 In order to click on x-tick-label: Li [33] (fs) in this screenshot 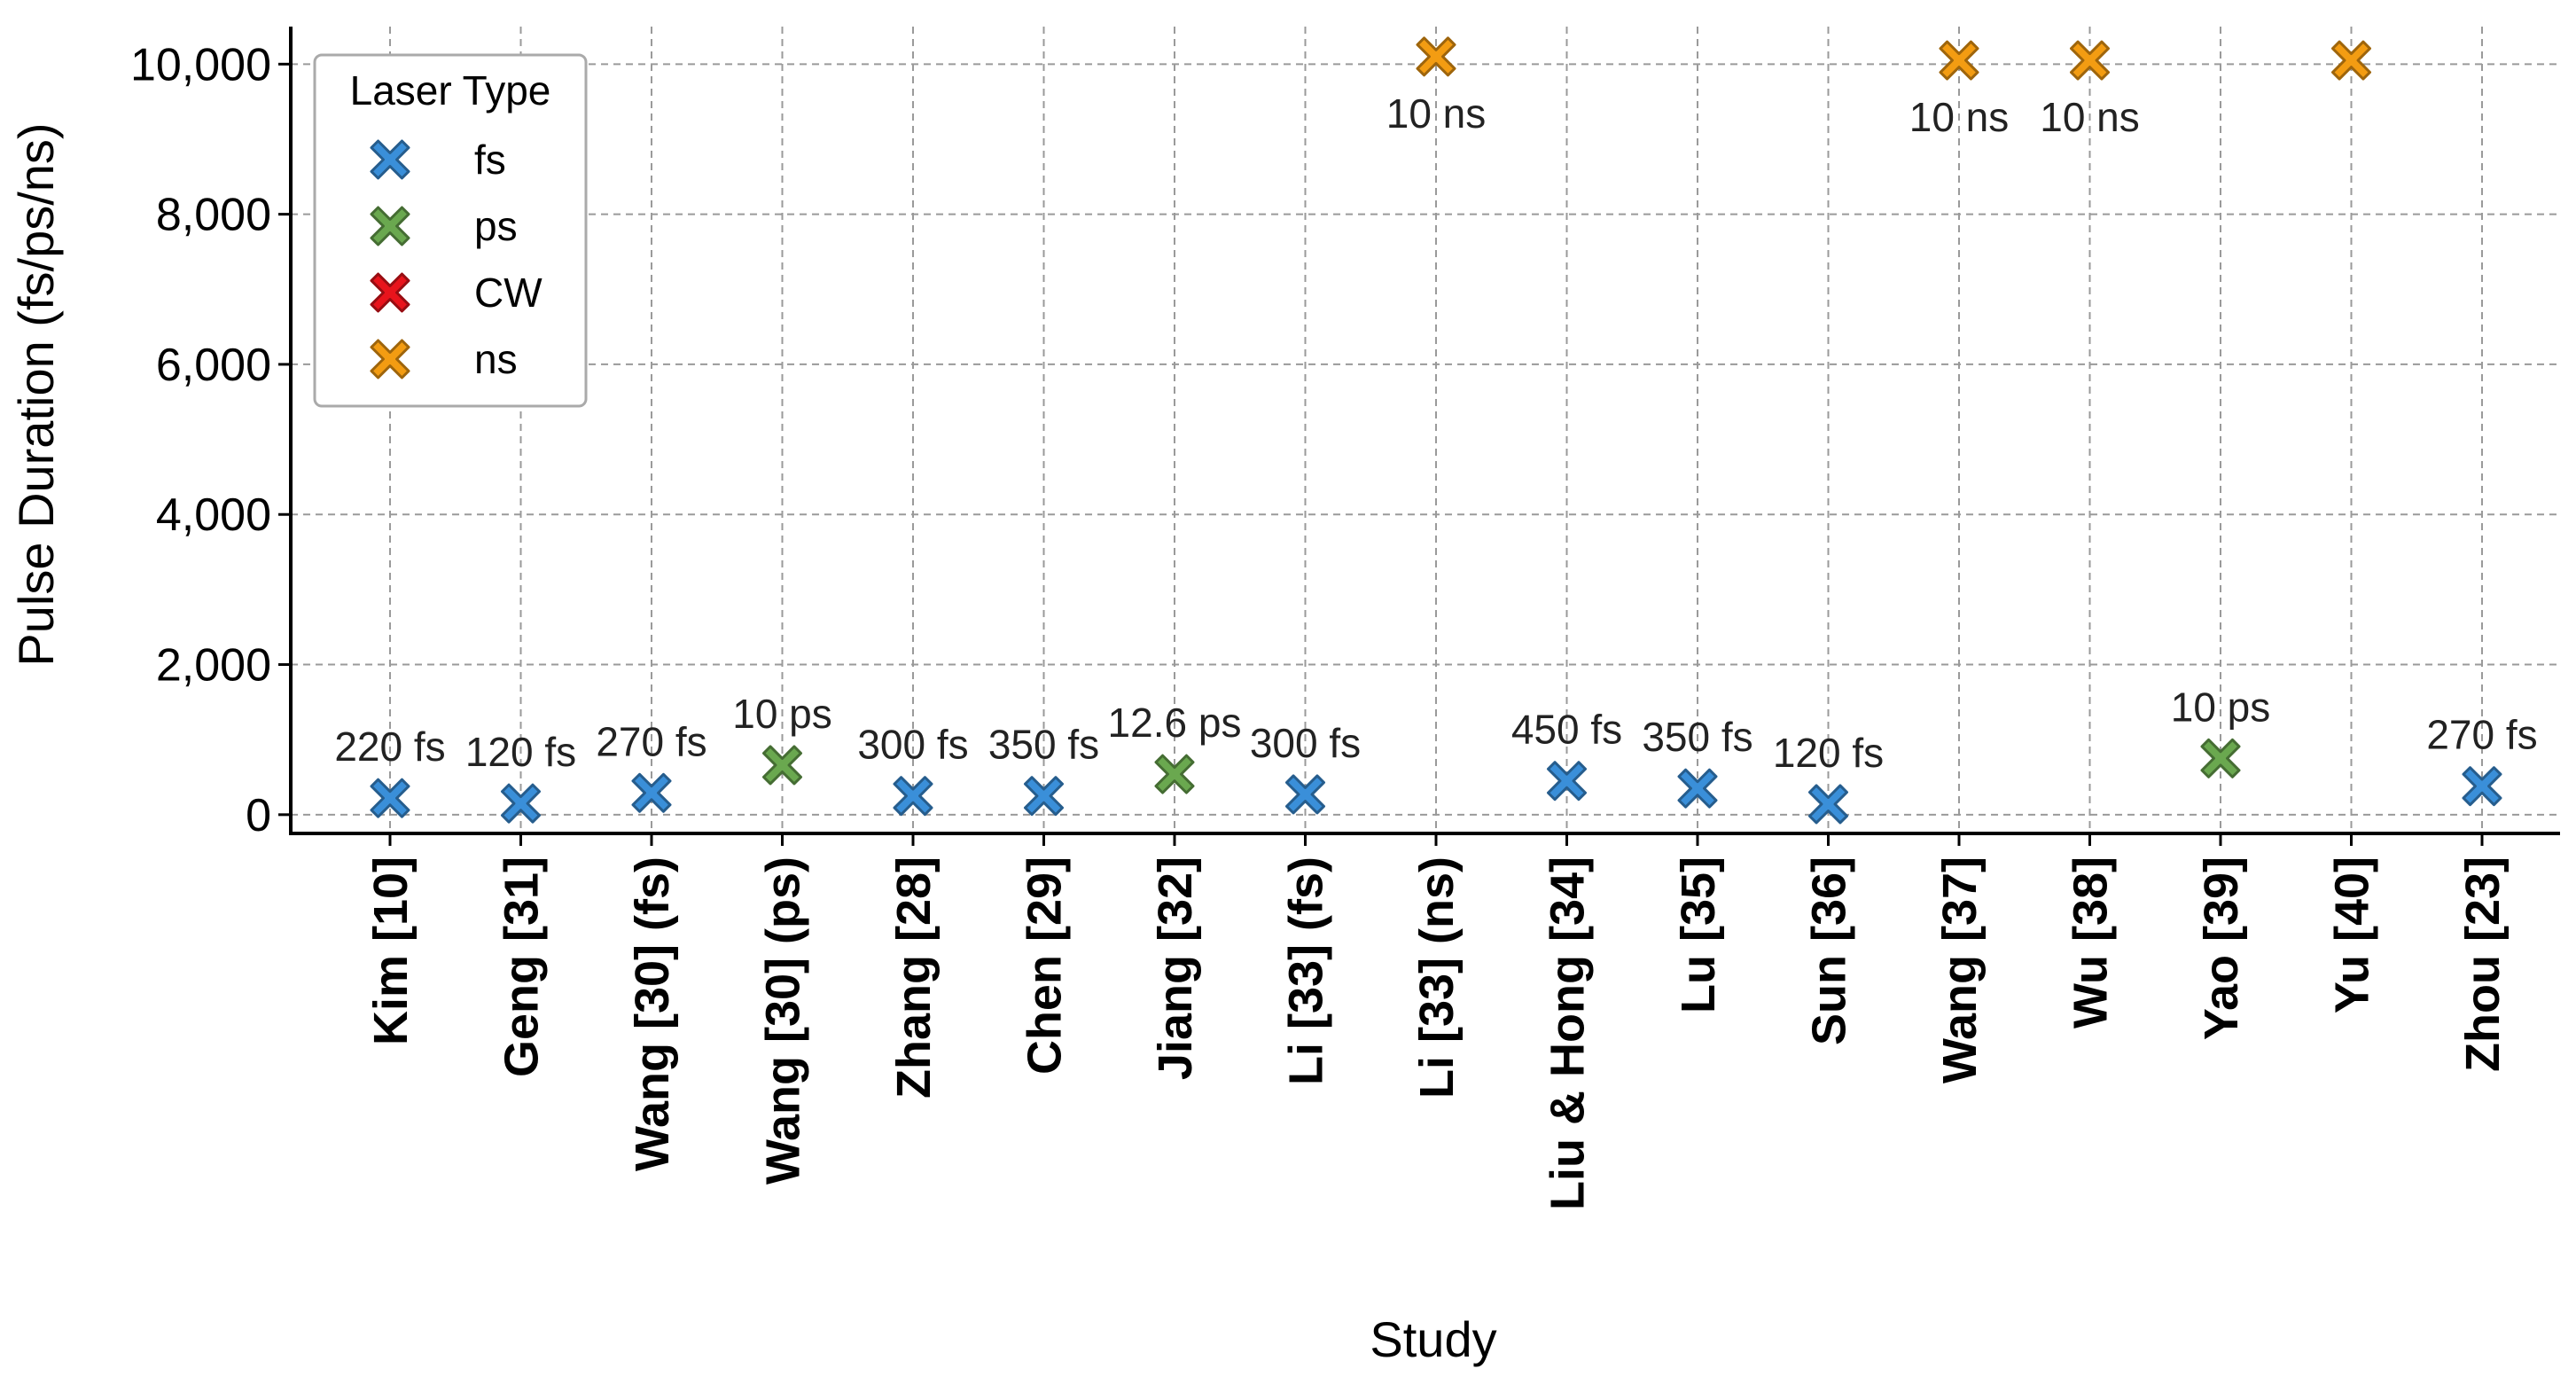, I will do `click(1306, 971)`.